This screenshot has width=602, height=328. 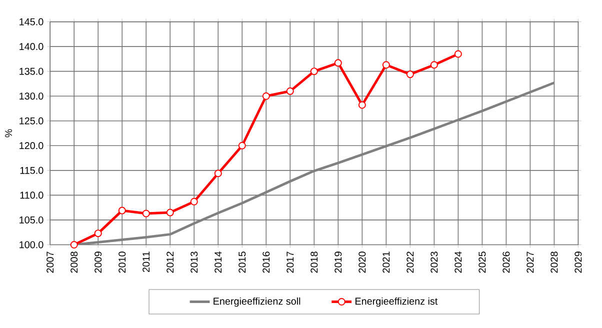 I want to click on x-tick-label: 2009, so click(x=98, y=262).